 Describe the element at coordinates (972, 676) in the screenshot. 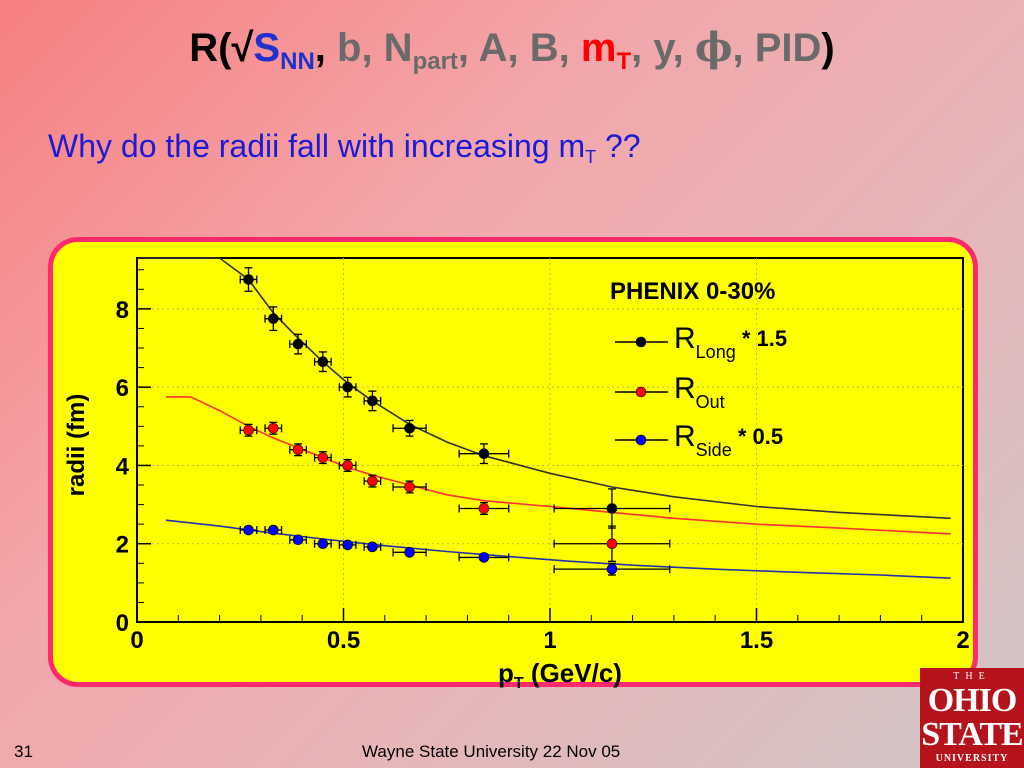

I see `logo-line1: THE` at that location.